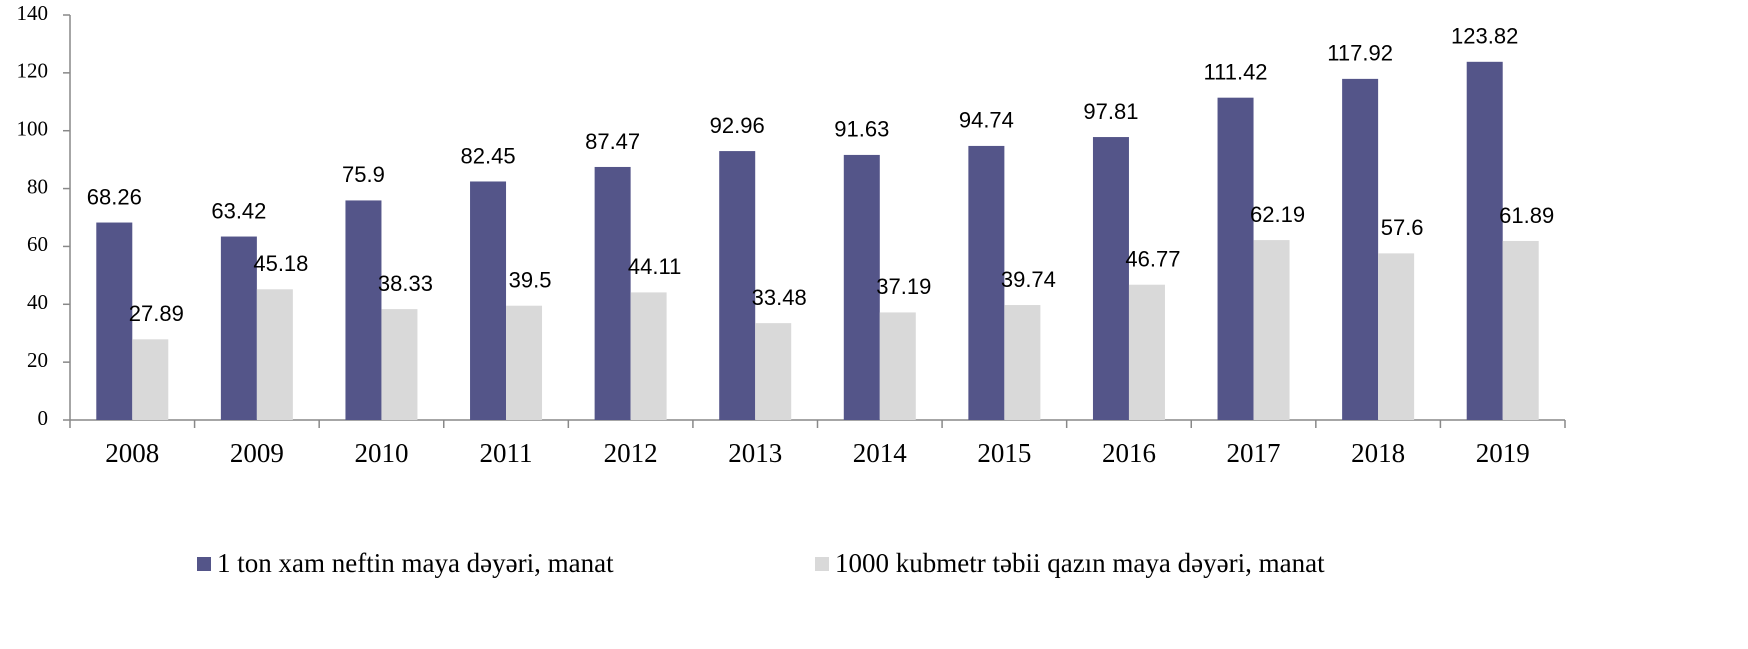 This screenshot has width=1748, height=649. I want to click on value-label: 82.45, so click(488, 155).